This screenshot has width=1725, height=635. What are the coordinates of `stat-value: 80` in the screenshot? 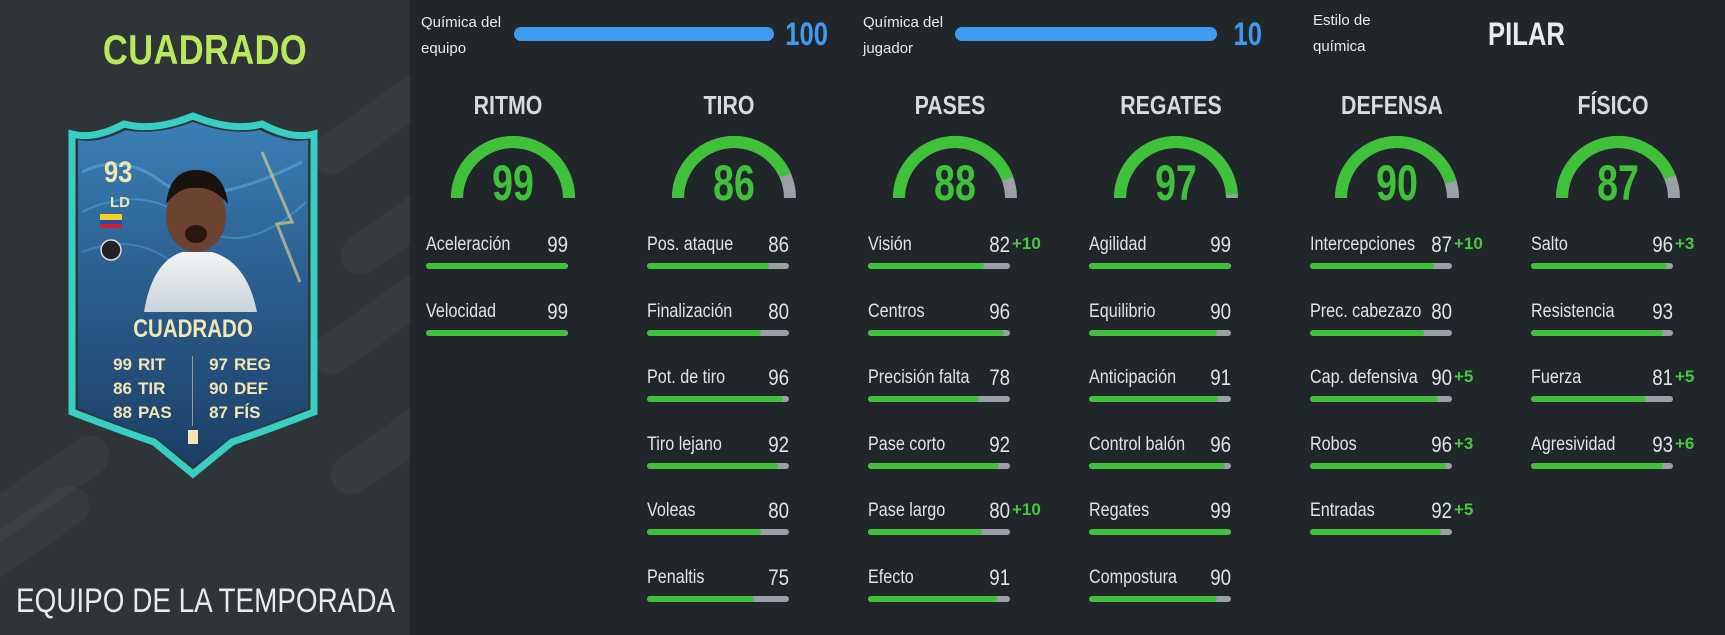 It's located at (778, 311).